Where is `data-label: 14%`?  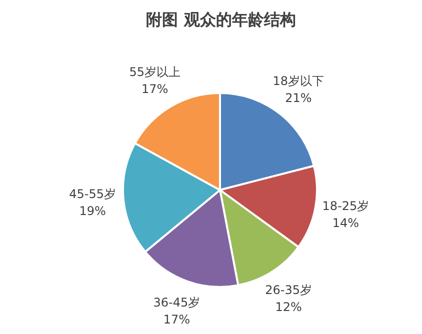 data-label: 14% is located at coordinates (346, 223).